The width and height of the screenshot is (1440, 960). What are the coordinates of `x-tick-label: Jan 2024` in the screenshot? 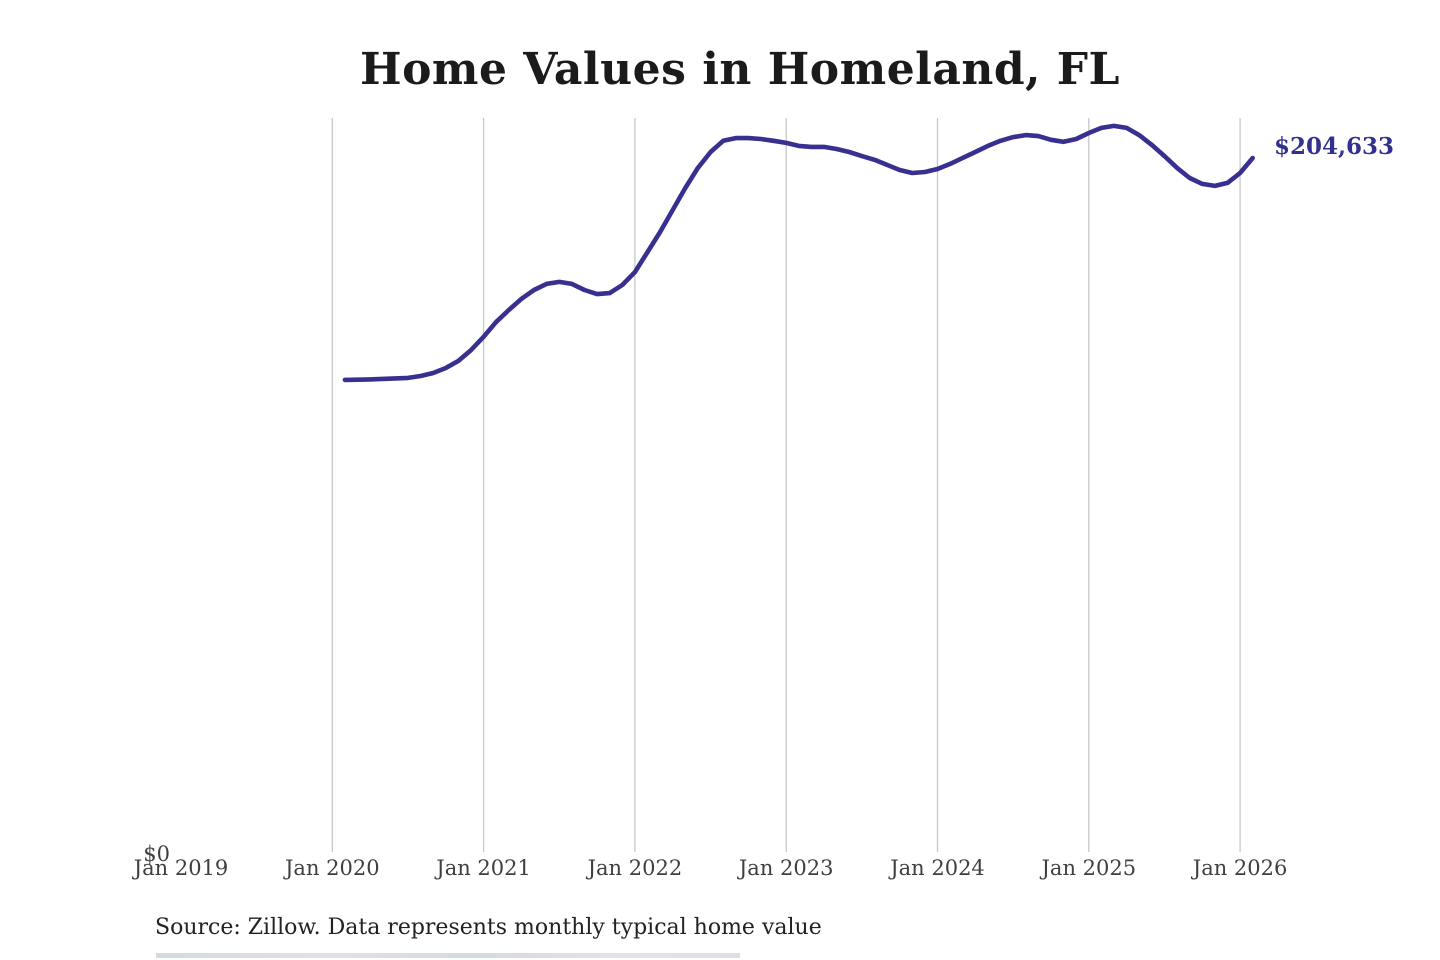 It's located at (937, 868).